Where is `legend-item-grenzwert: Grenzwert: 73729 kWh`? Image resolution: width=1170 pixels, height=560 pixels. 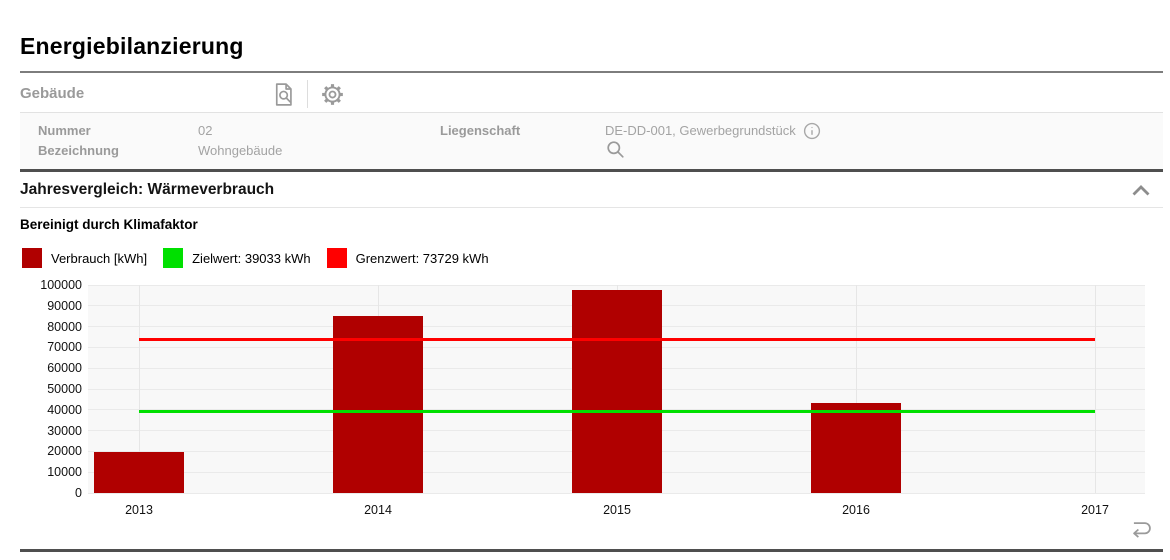
legend-item-grenzwert: Grenzwert: 73729 kWh is located at coordinates (407, 258).